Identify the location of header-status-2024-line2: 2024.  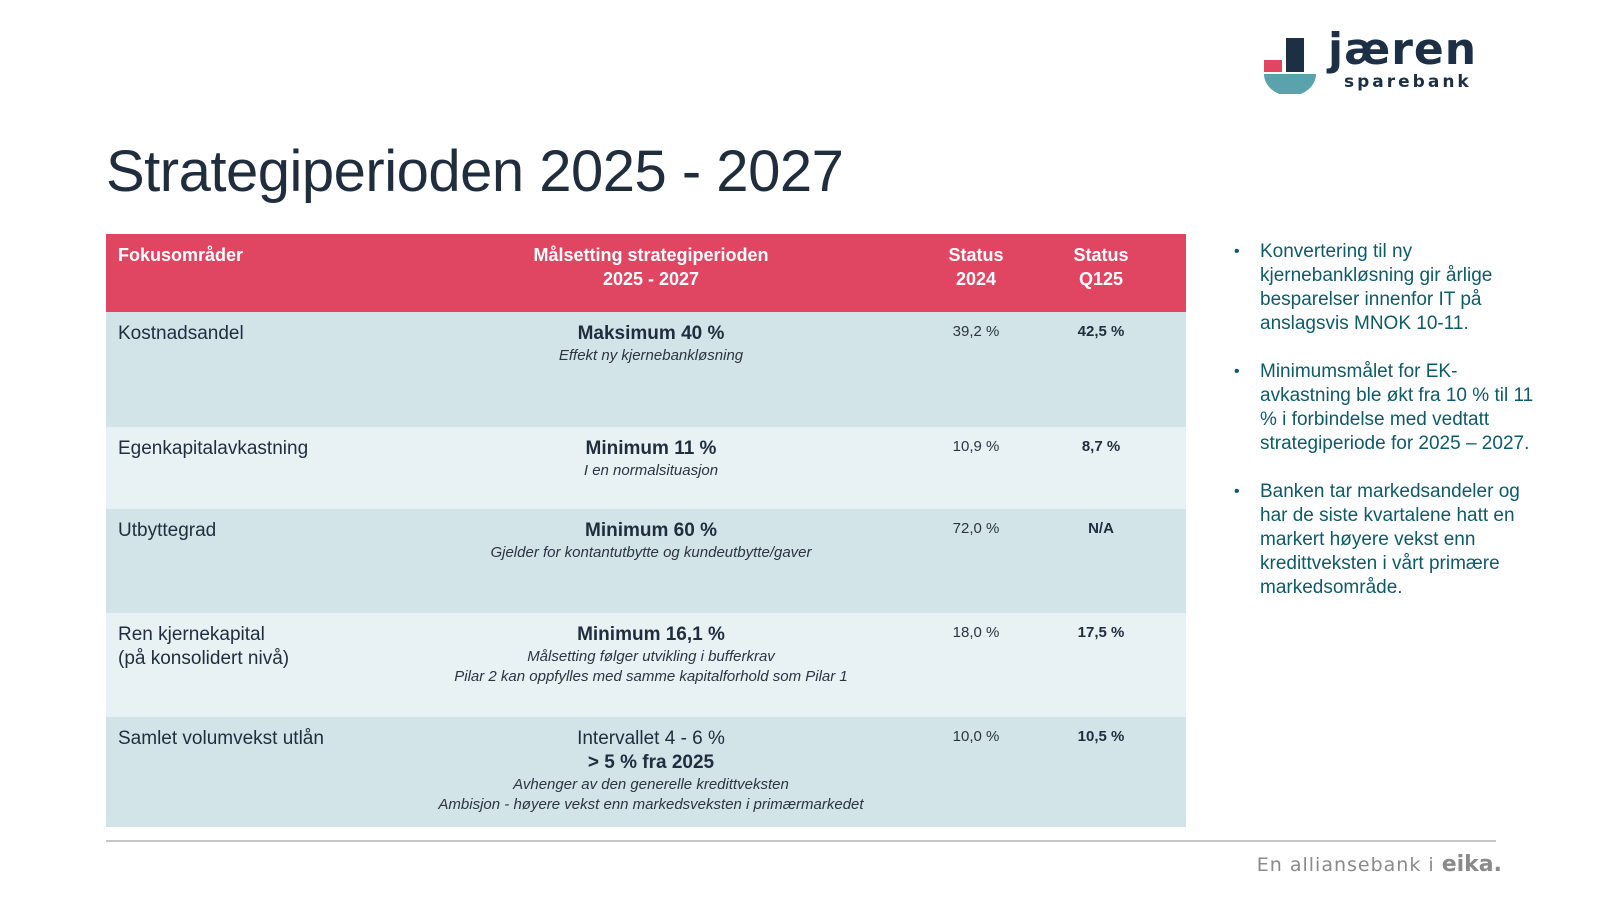
(976, 279).